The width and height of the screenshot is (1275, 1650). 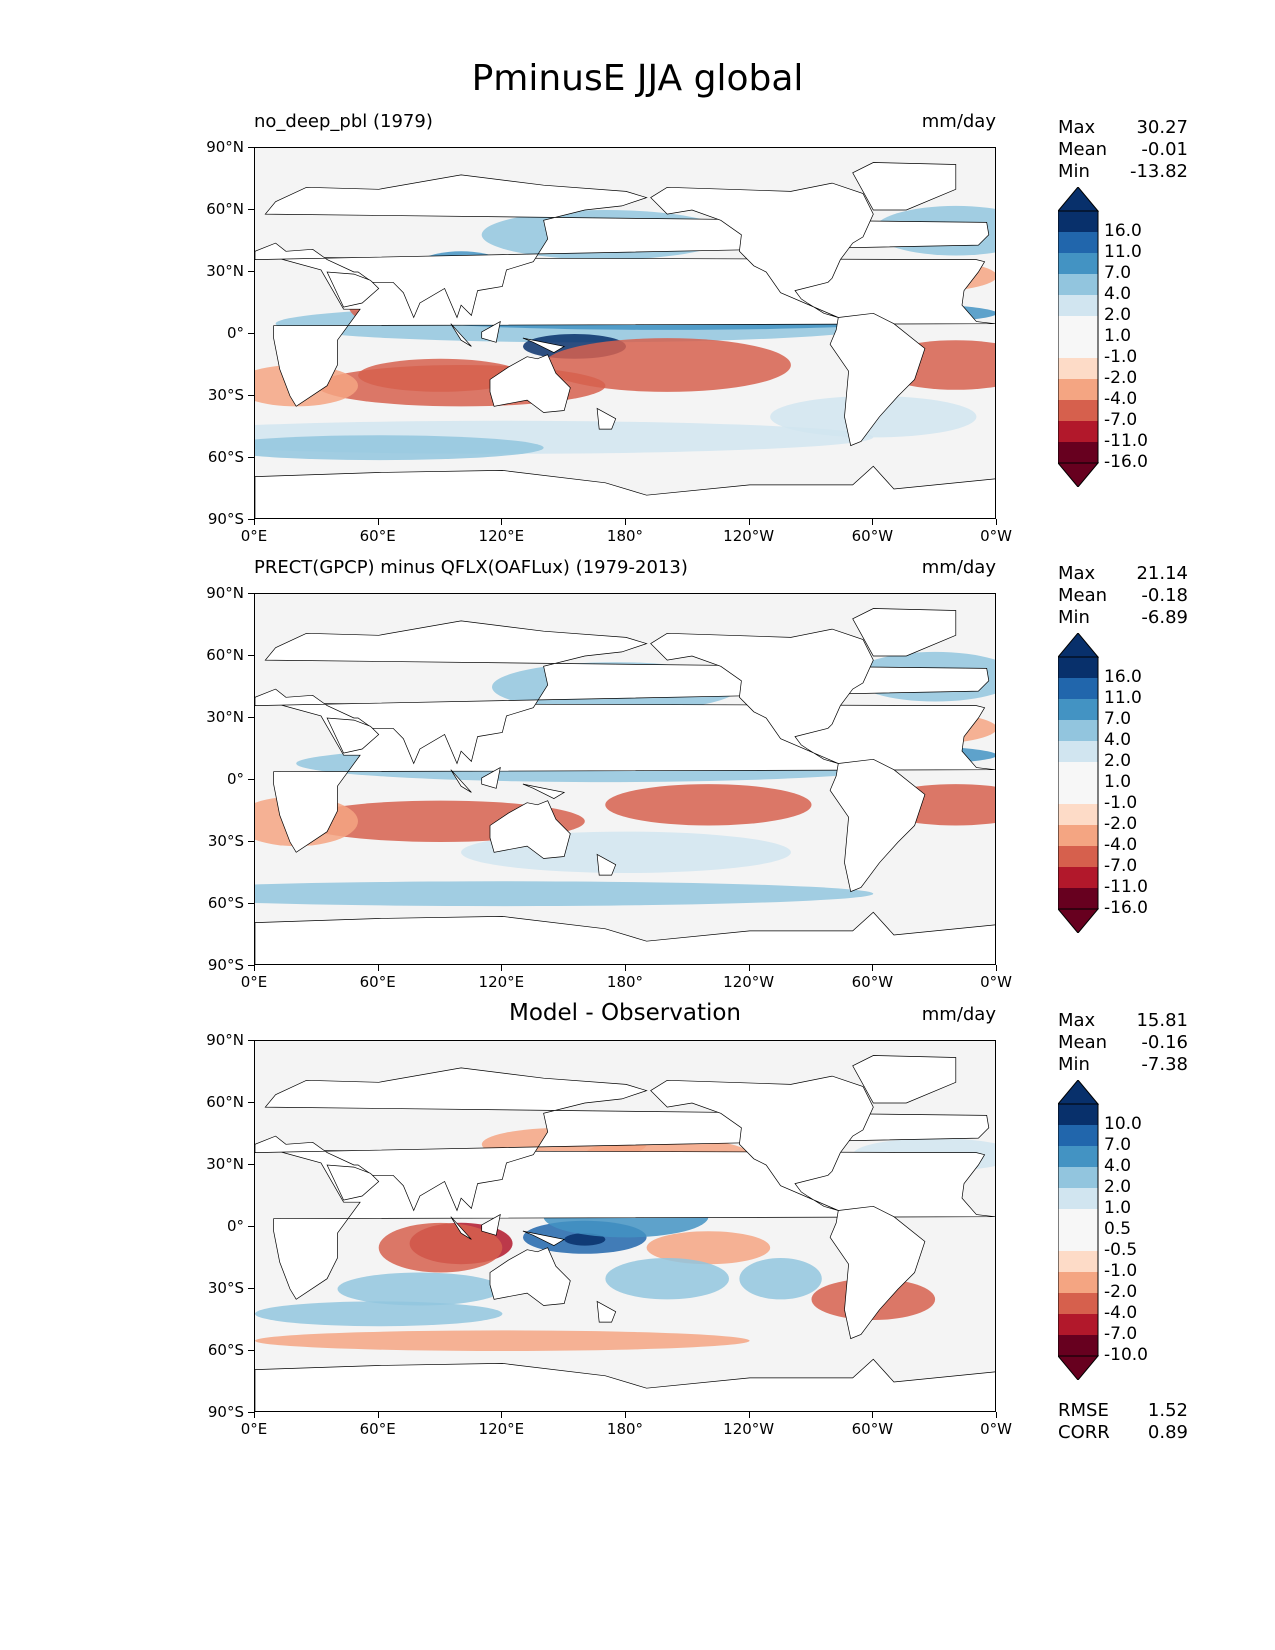 I want to click on colorbar-tick-label: 11.0, so click(x=1123, y=698).